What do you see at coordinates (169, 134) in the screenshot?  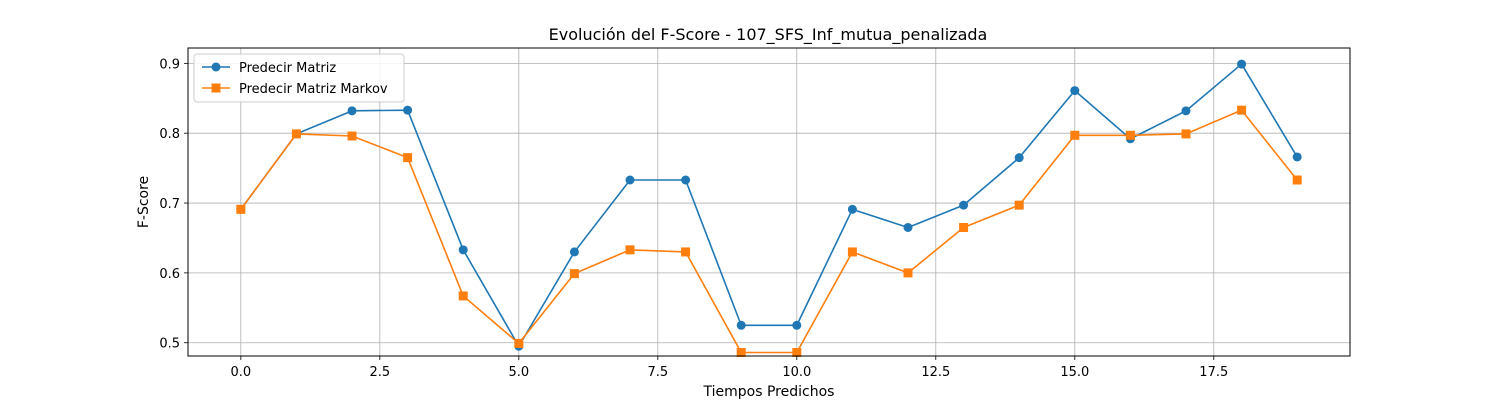 I see `y-tick-label: 0.8` at bounding box center [169, 134].